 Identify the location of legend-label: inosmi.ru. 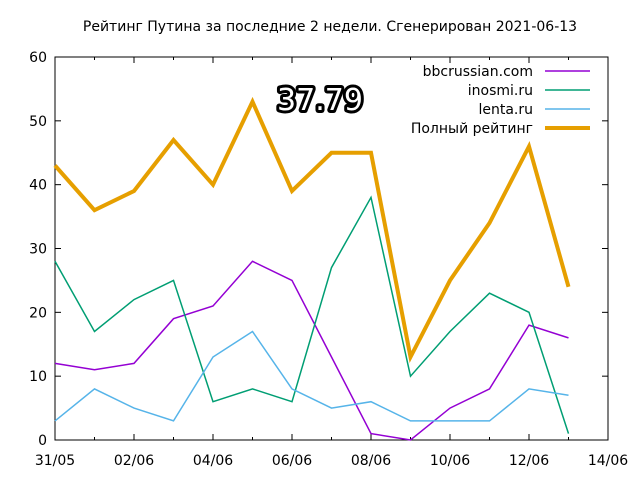
(500, 91).